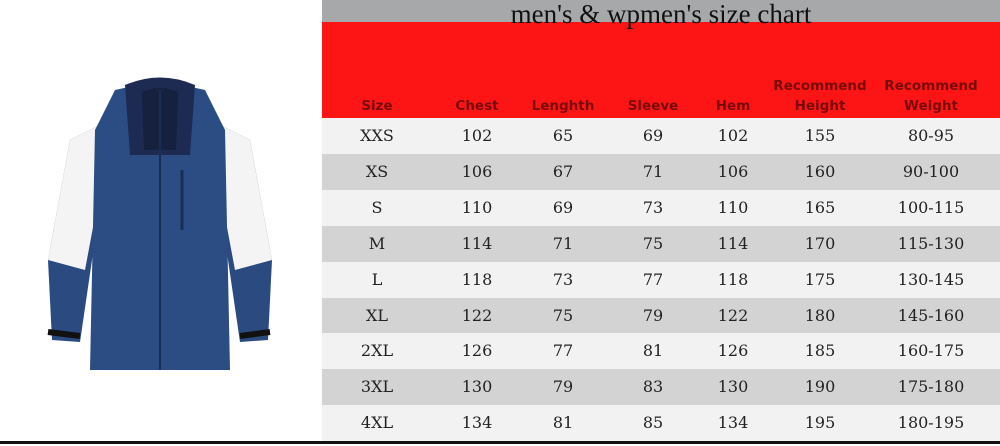  What do you see at coordinates (500, 442) in the screenshot?
I see `bottom-divider` at bounding box center [500, 442].